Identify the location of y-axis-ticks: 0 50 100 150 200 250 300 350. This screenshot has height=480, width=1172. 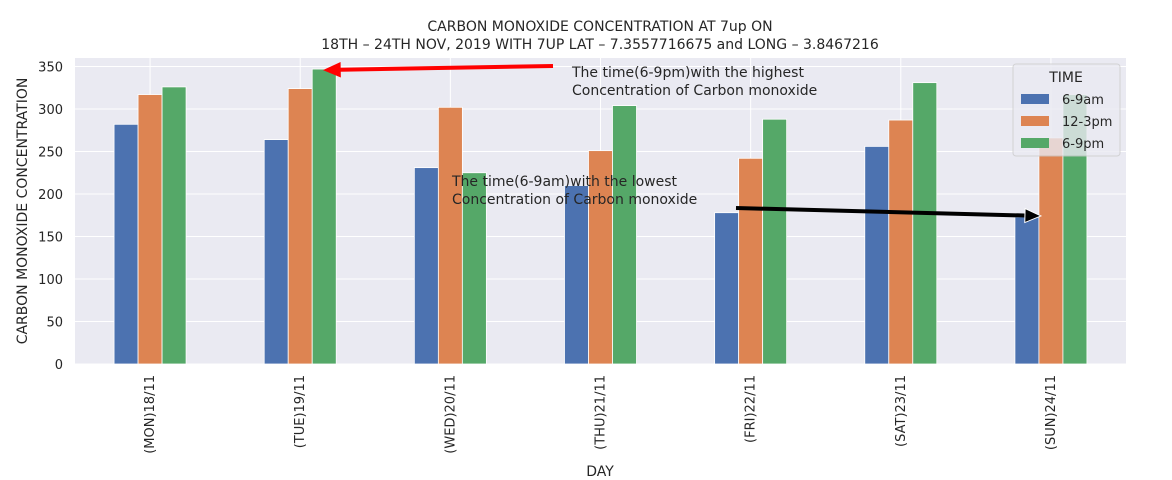
(50, 217).